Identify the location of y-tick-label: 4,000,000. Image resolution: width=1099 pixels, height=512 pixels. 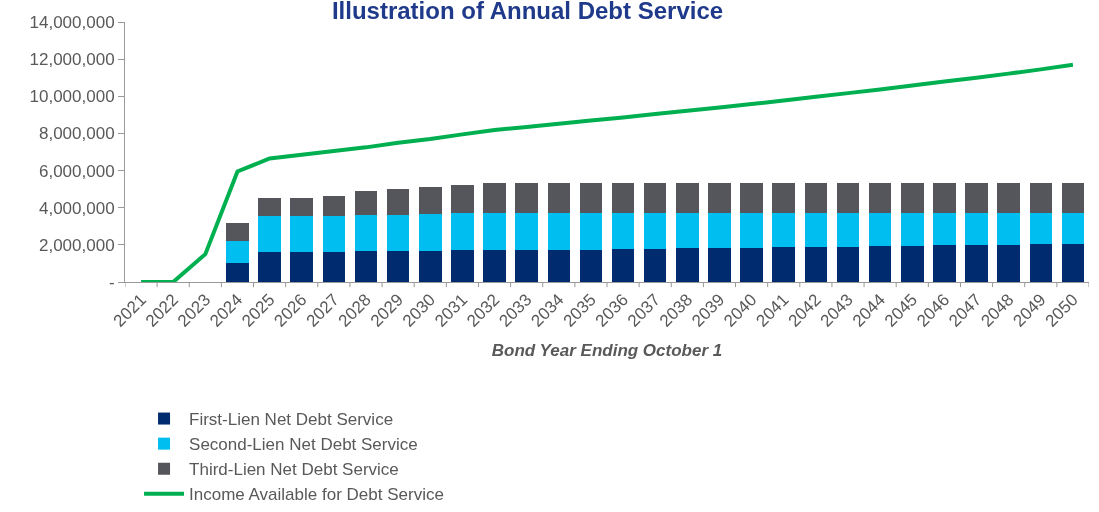
(76, 208).